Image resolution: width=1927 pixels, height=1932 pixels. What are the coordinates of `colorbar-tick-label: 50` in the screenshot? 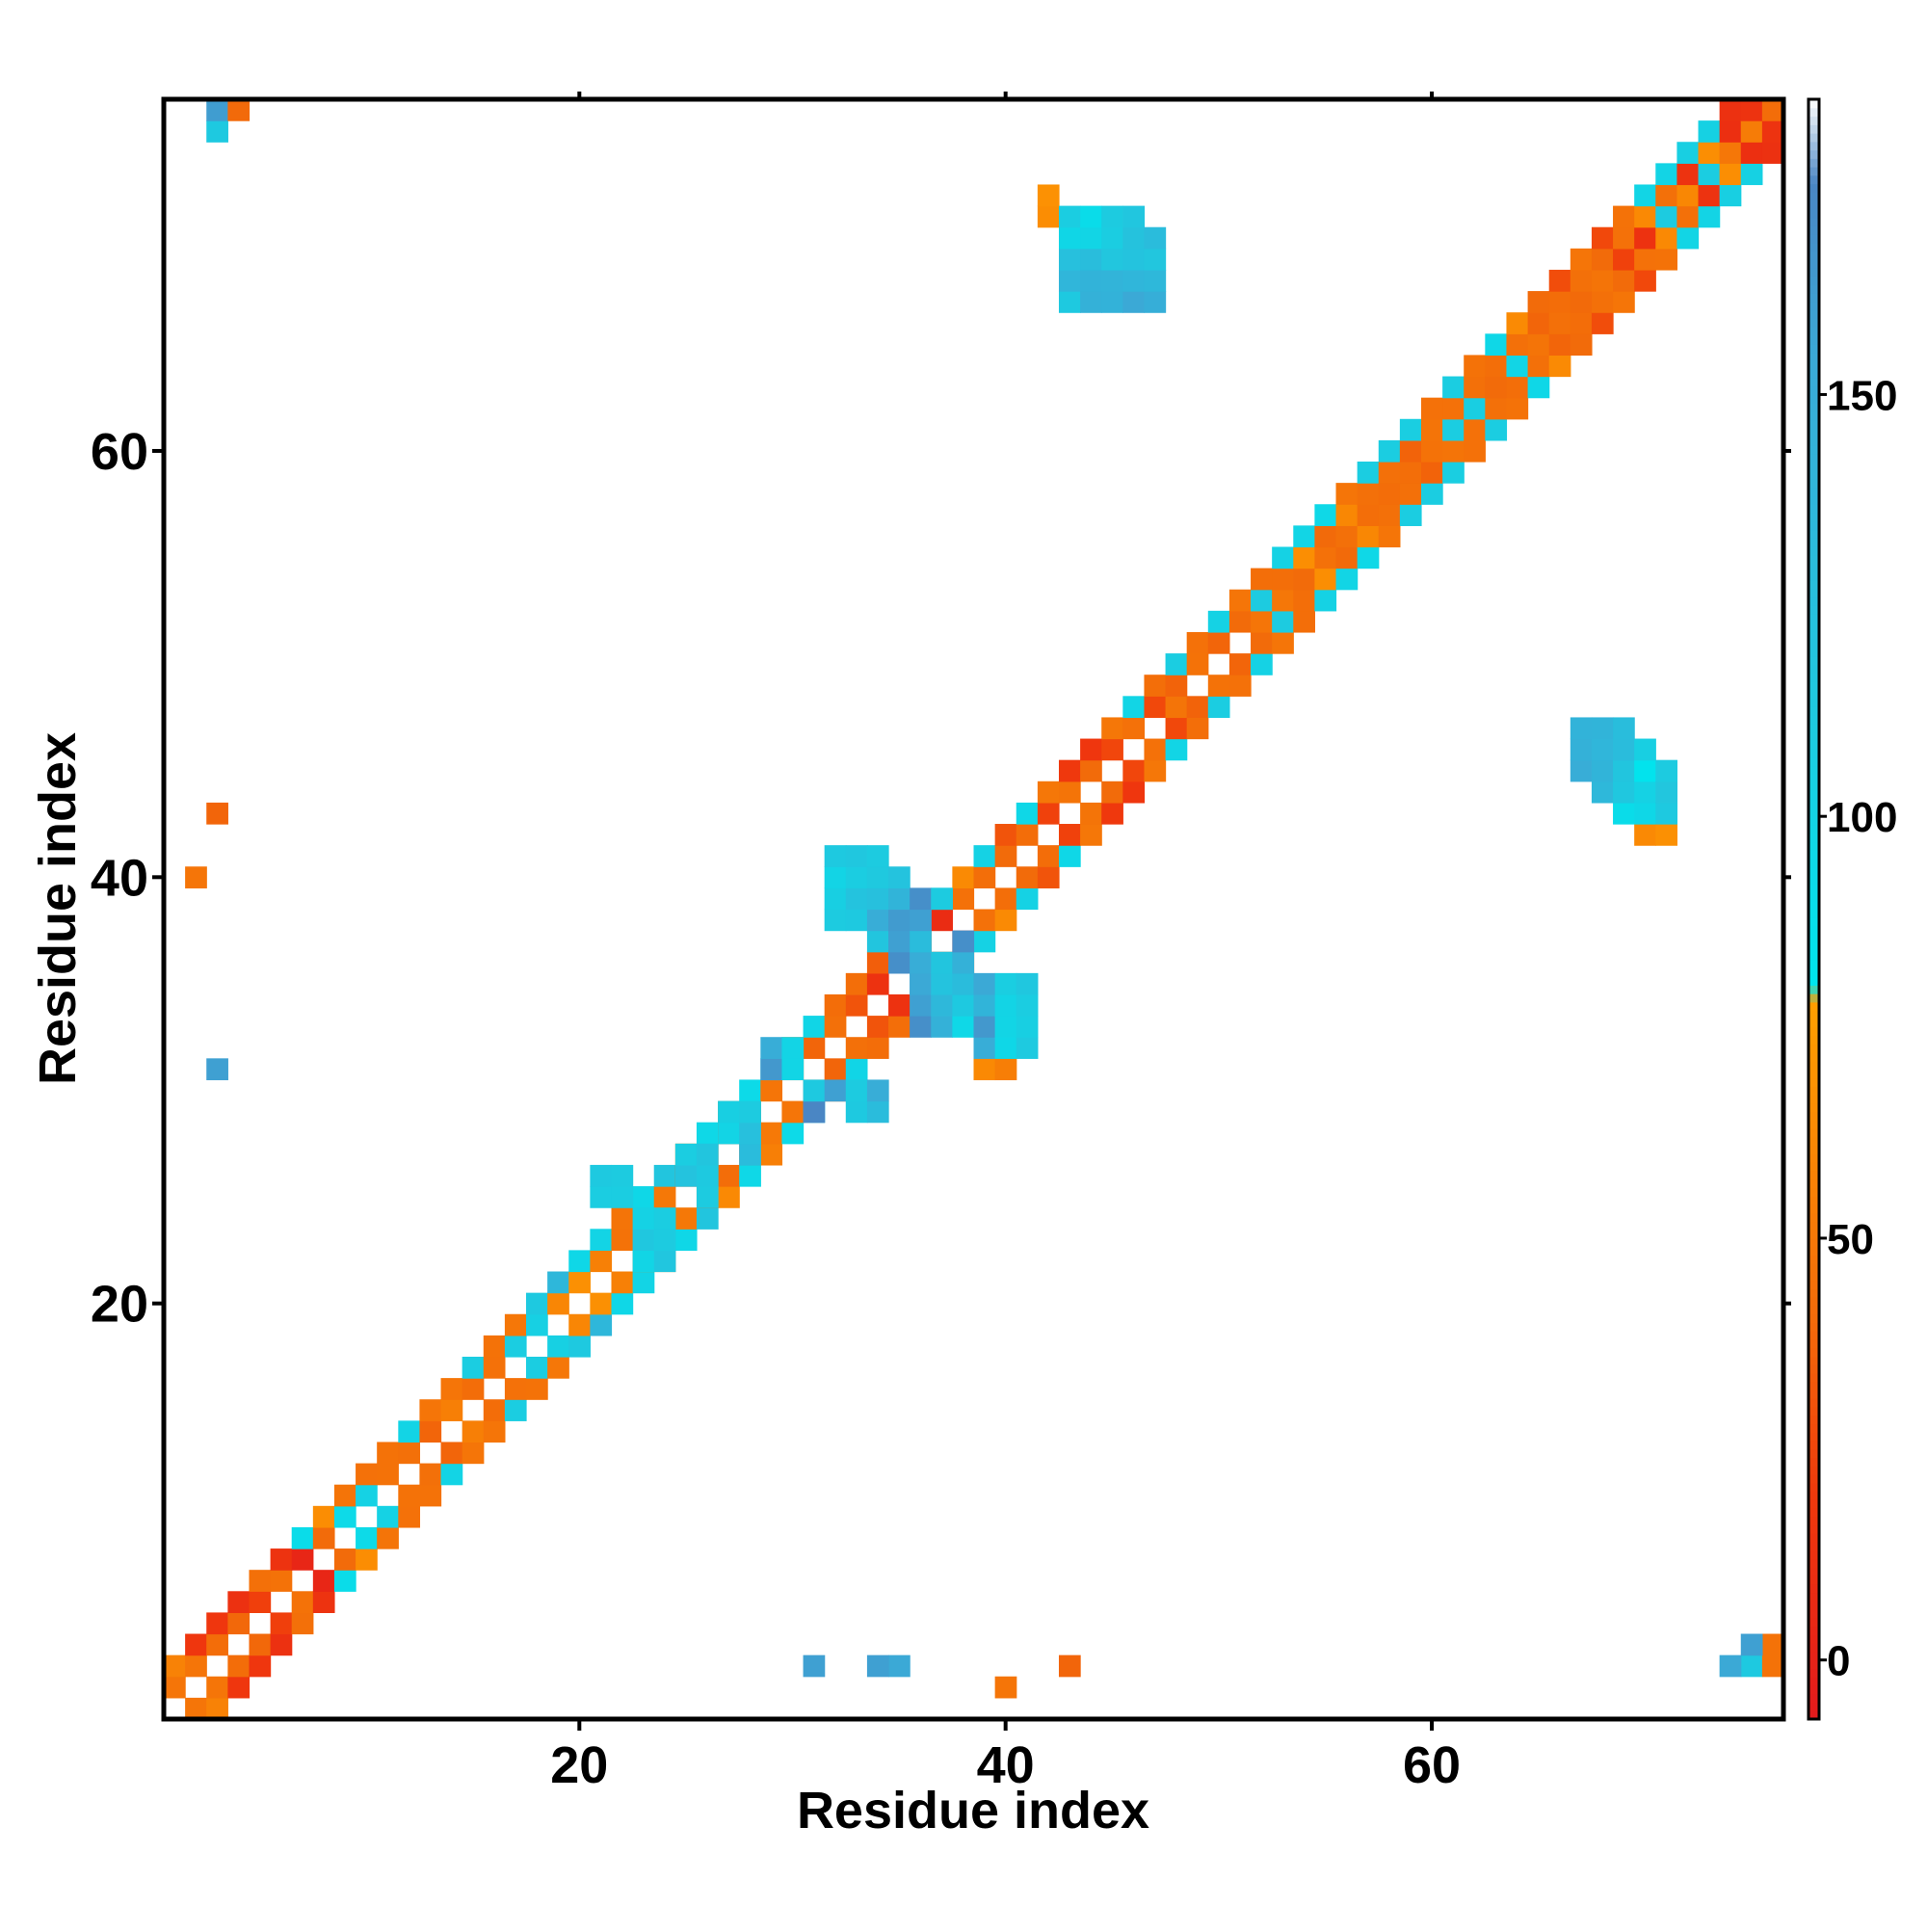 It's located at (1850, 1239).